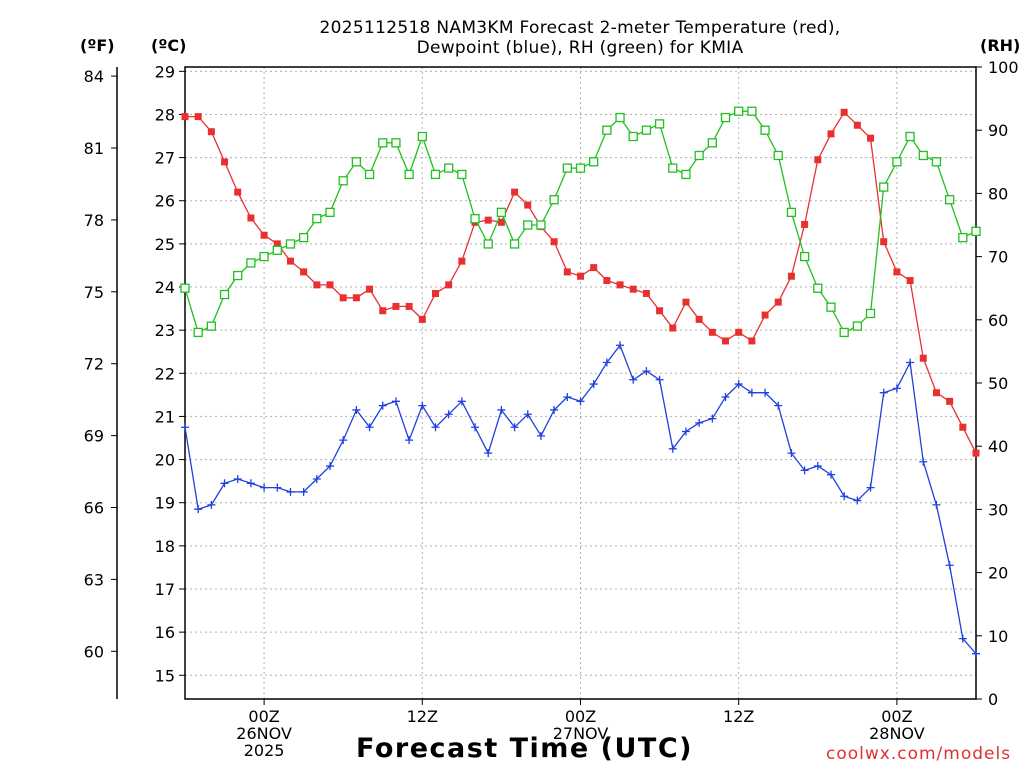 This screenshot has width=1024, height=768. I want to click on celsius-tick-label: 17, so click(165, 589).